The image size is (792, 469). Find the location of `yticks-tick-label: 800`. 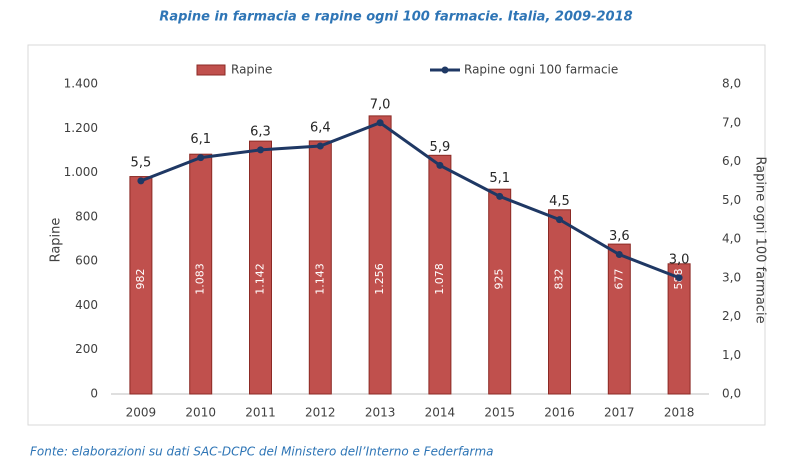

yticks-tick-label: 800 is located at coordinates (86, 216).